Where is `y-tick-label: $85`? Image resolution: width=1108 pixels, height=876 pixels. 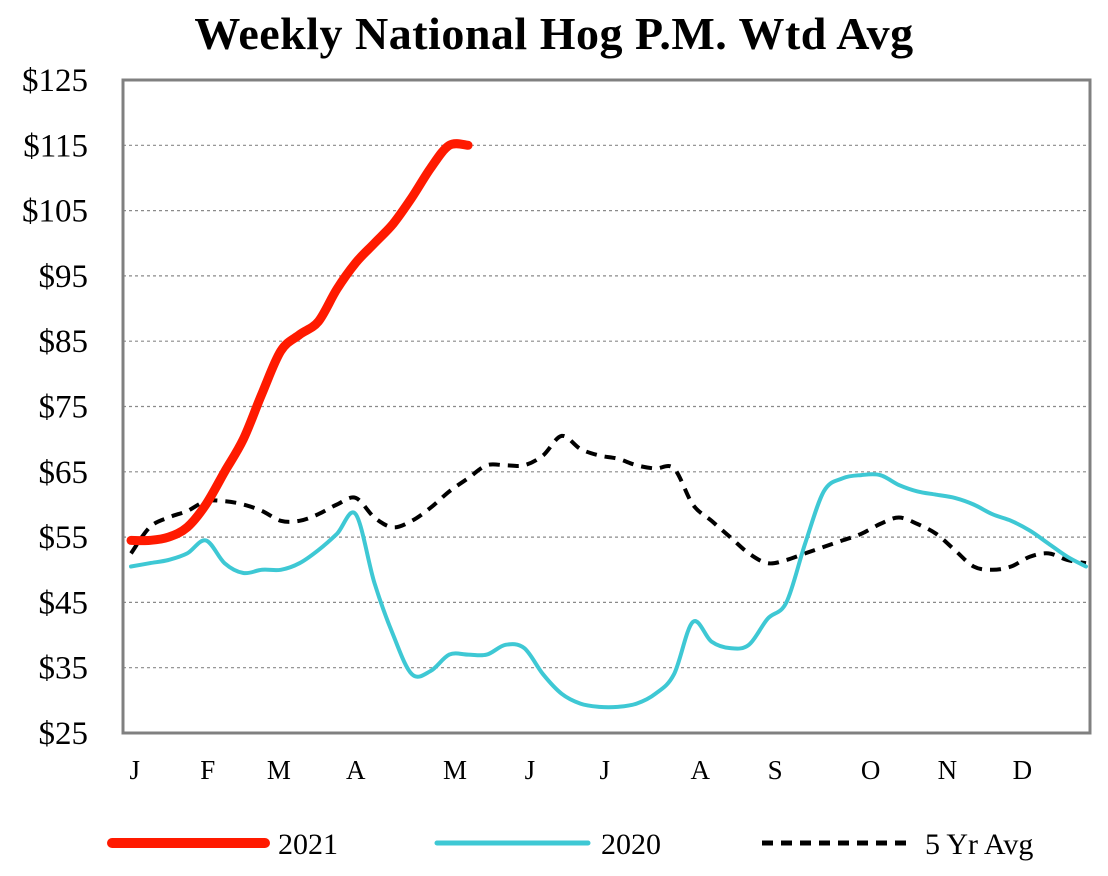
y-tick-label: $85 is located at coordinates (64, 342).